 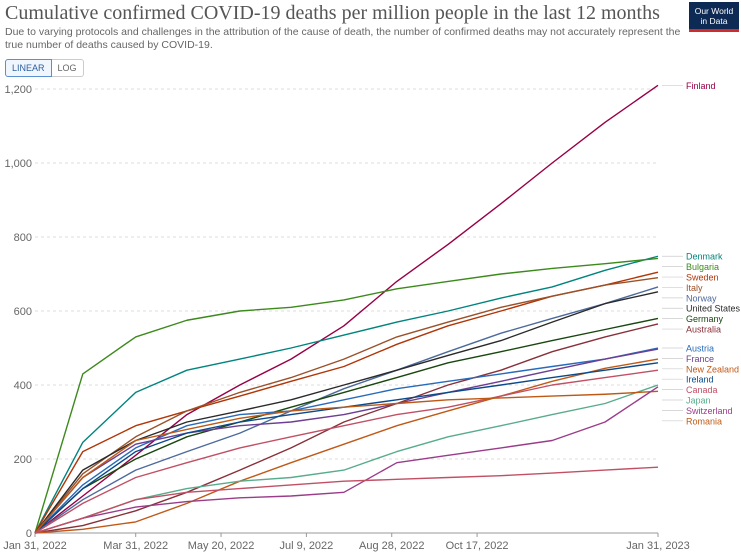 I want to click on x-tick-label: Oct 17, 2022, so click(x=477, y=546).